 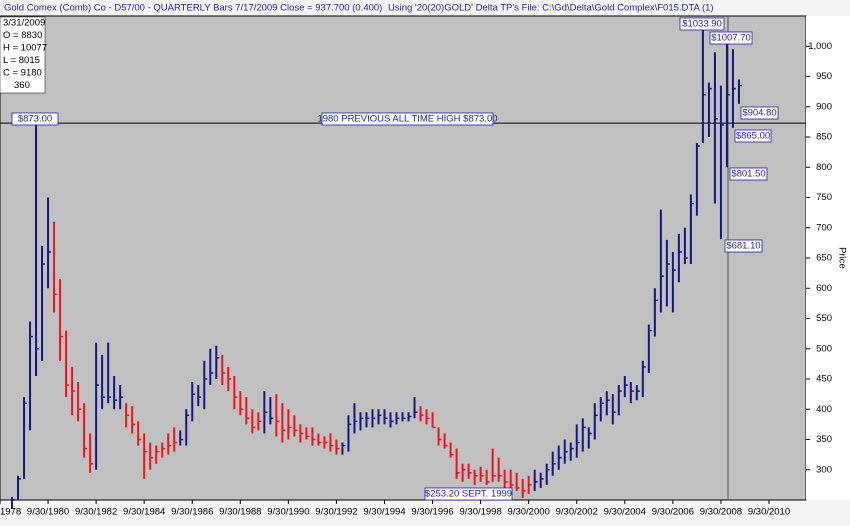 What do you see at coordinates (288, 512) in the screenshot?
I see `x-tick-label: 9/30/1990` at bounding box center [288, 512].